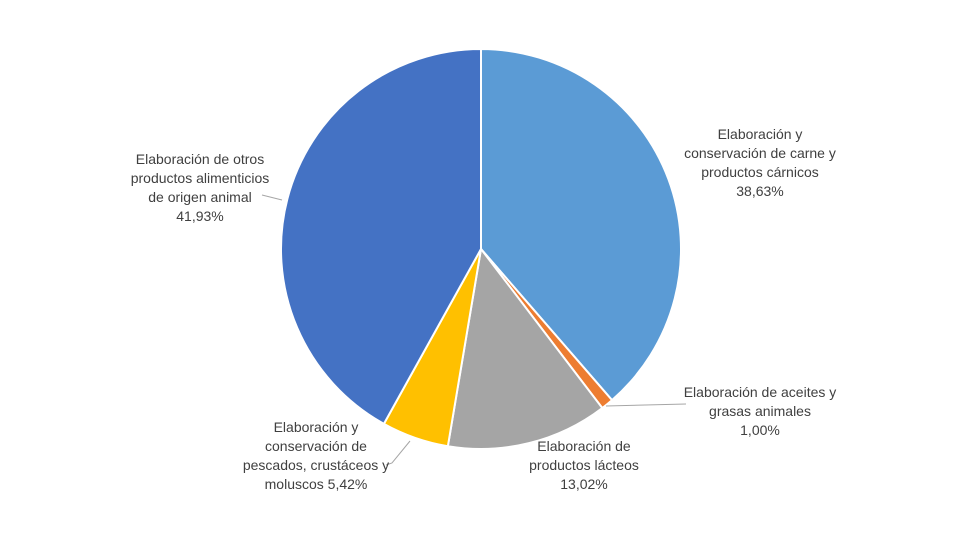  I want to click on slice-label-line: productos alimenticios, so click(200, 178).